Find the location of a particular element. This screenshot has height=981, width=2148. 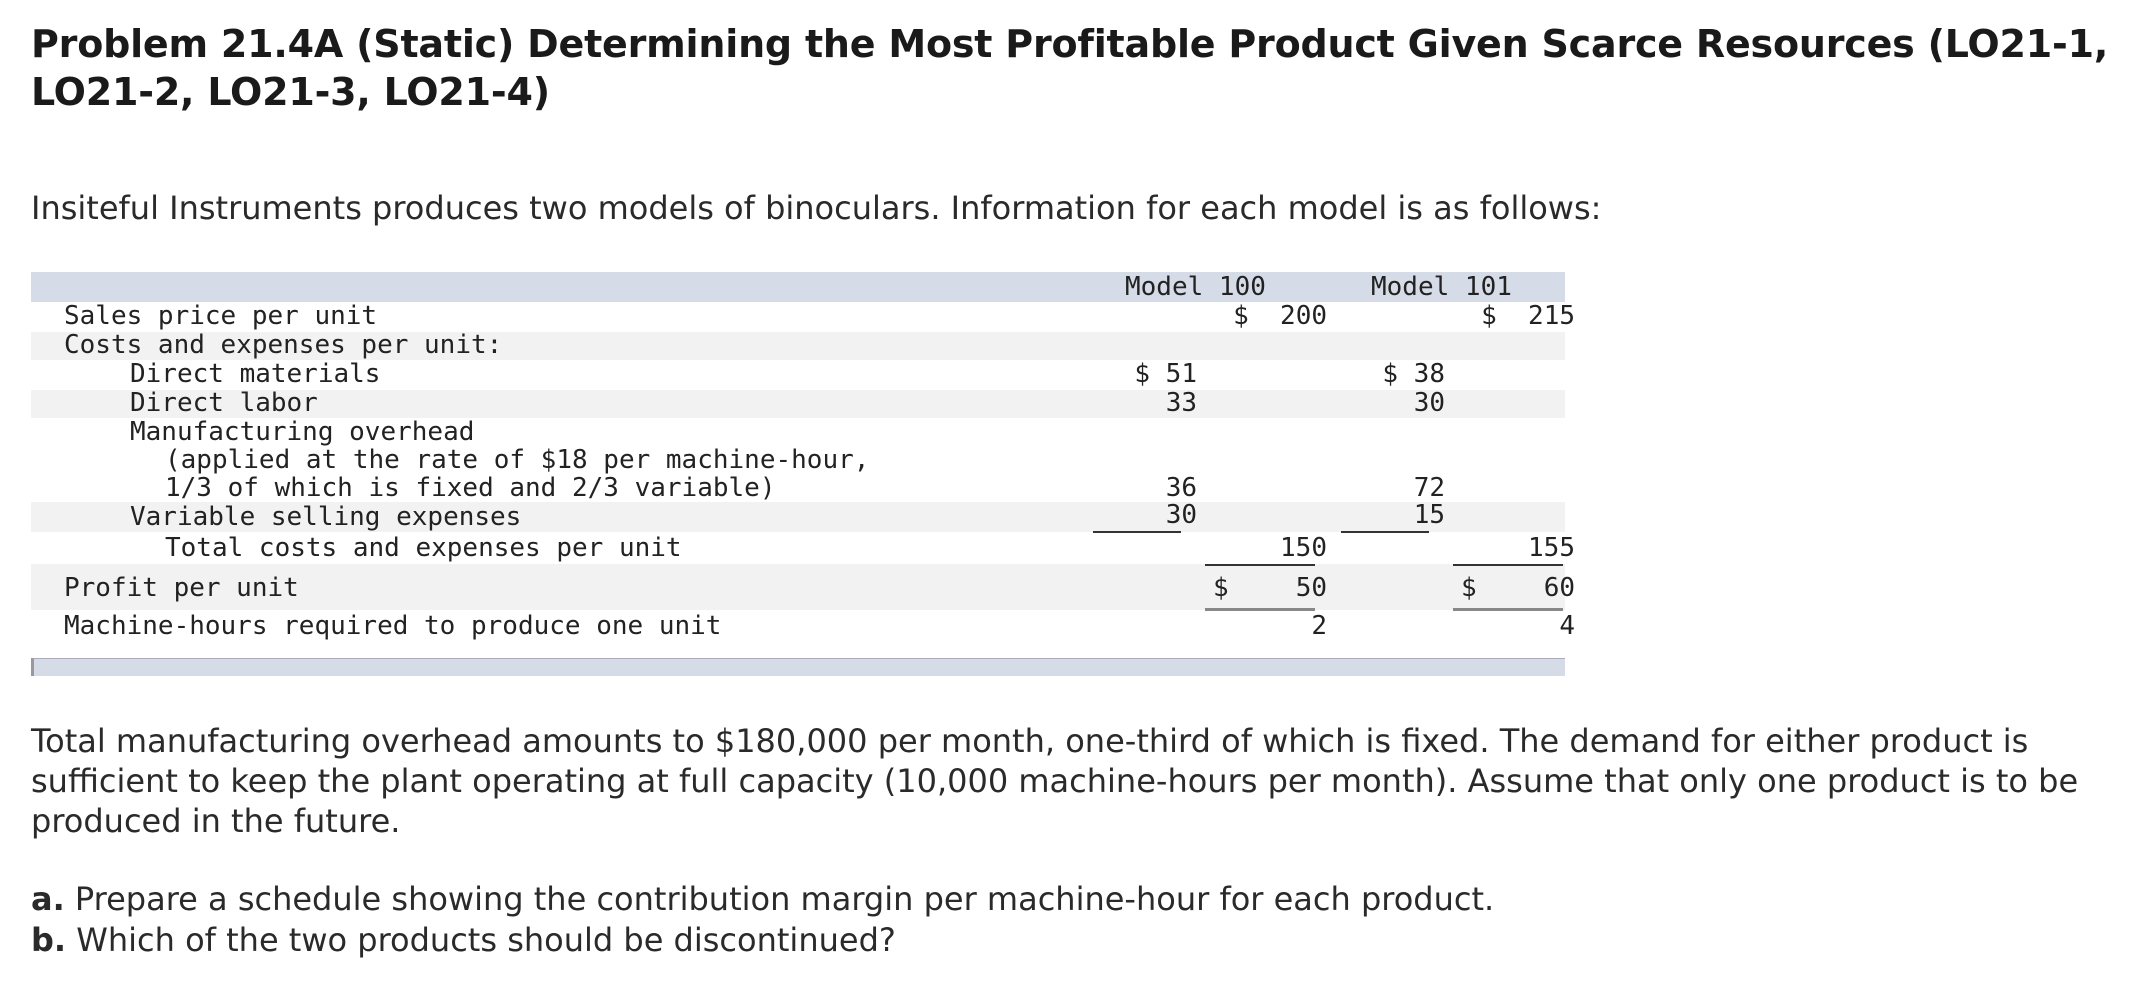

row-label-costs-header: Costs and expenses per unit: is located at coordinates (283, 345).